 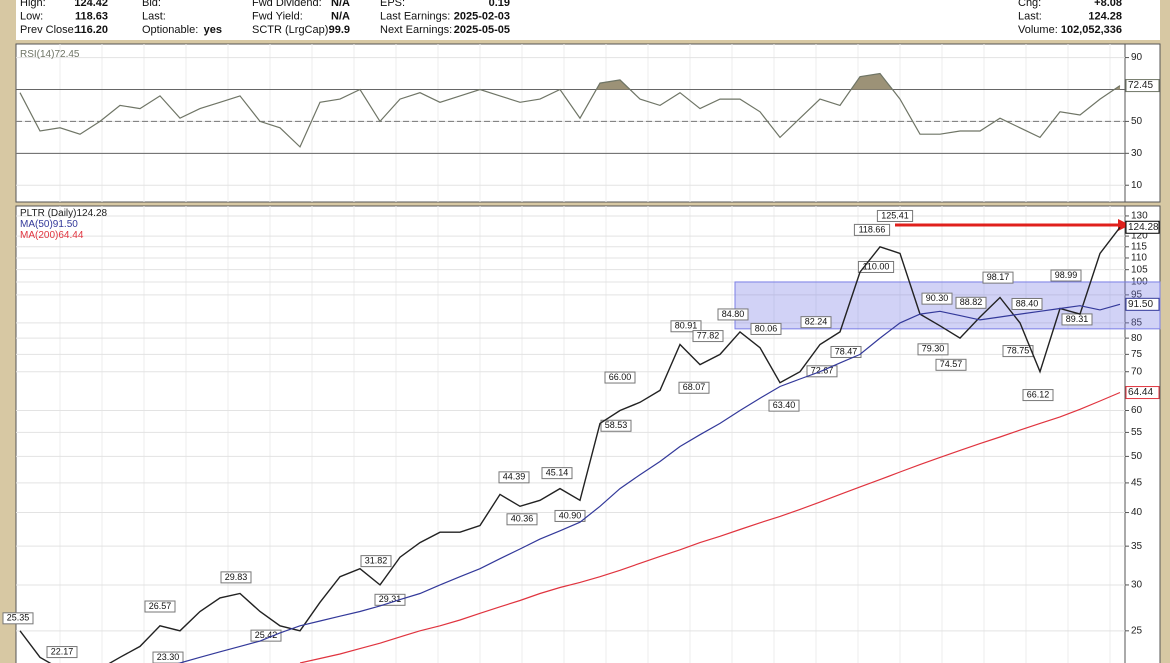 What do you see at coordinates (1139, 216) in the screenshot?
I see `y-tick-label: 130` at bounding box center [1139, 216].